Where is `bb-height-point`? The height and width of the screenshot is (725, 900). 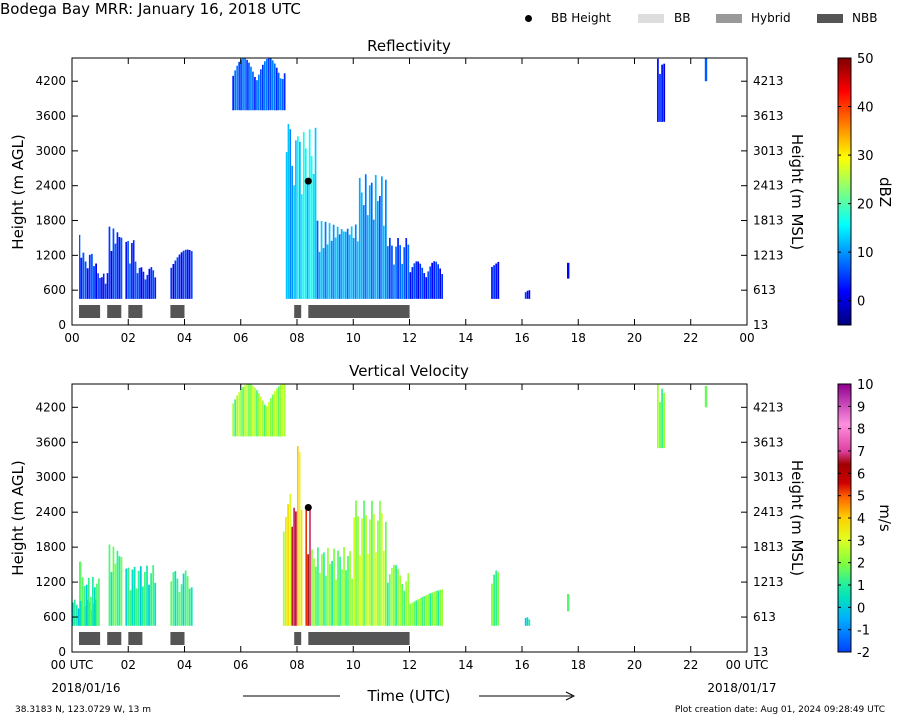 bb-height-point is located at coordinates (308, 181).